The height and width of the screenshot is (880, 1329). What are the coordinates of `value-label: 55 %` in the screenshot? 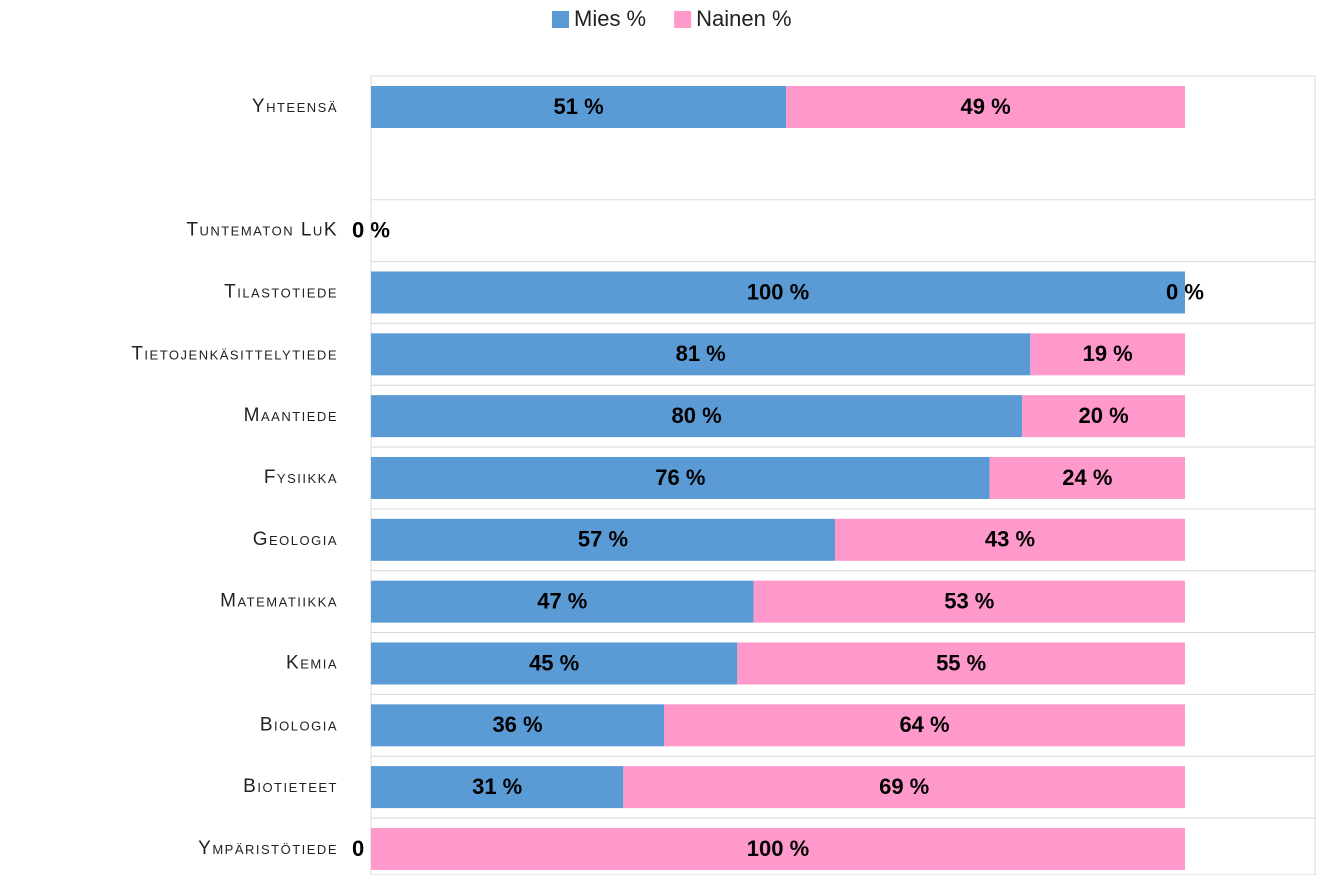 It's located at (961, 662).